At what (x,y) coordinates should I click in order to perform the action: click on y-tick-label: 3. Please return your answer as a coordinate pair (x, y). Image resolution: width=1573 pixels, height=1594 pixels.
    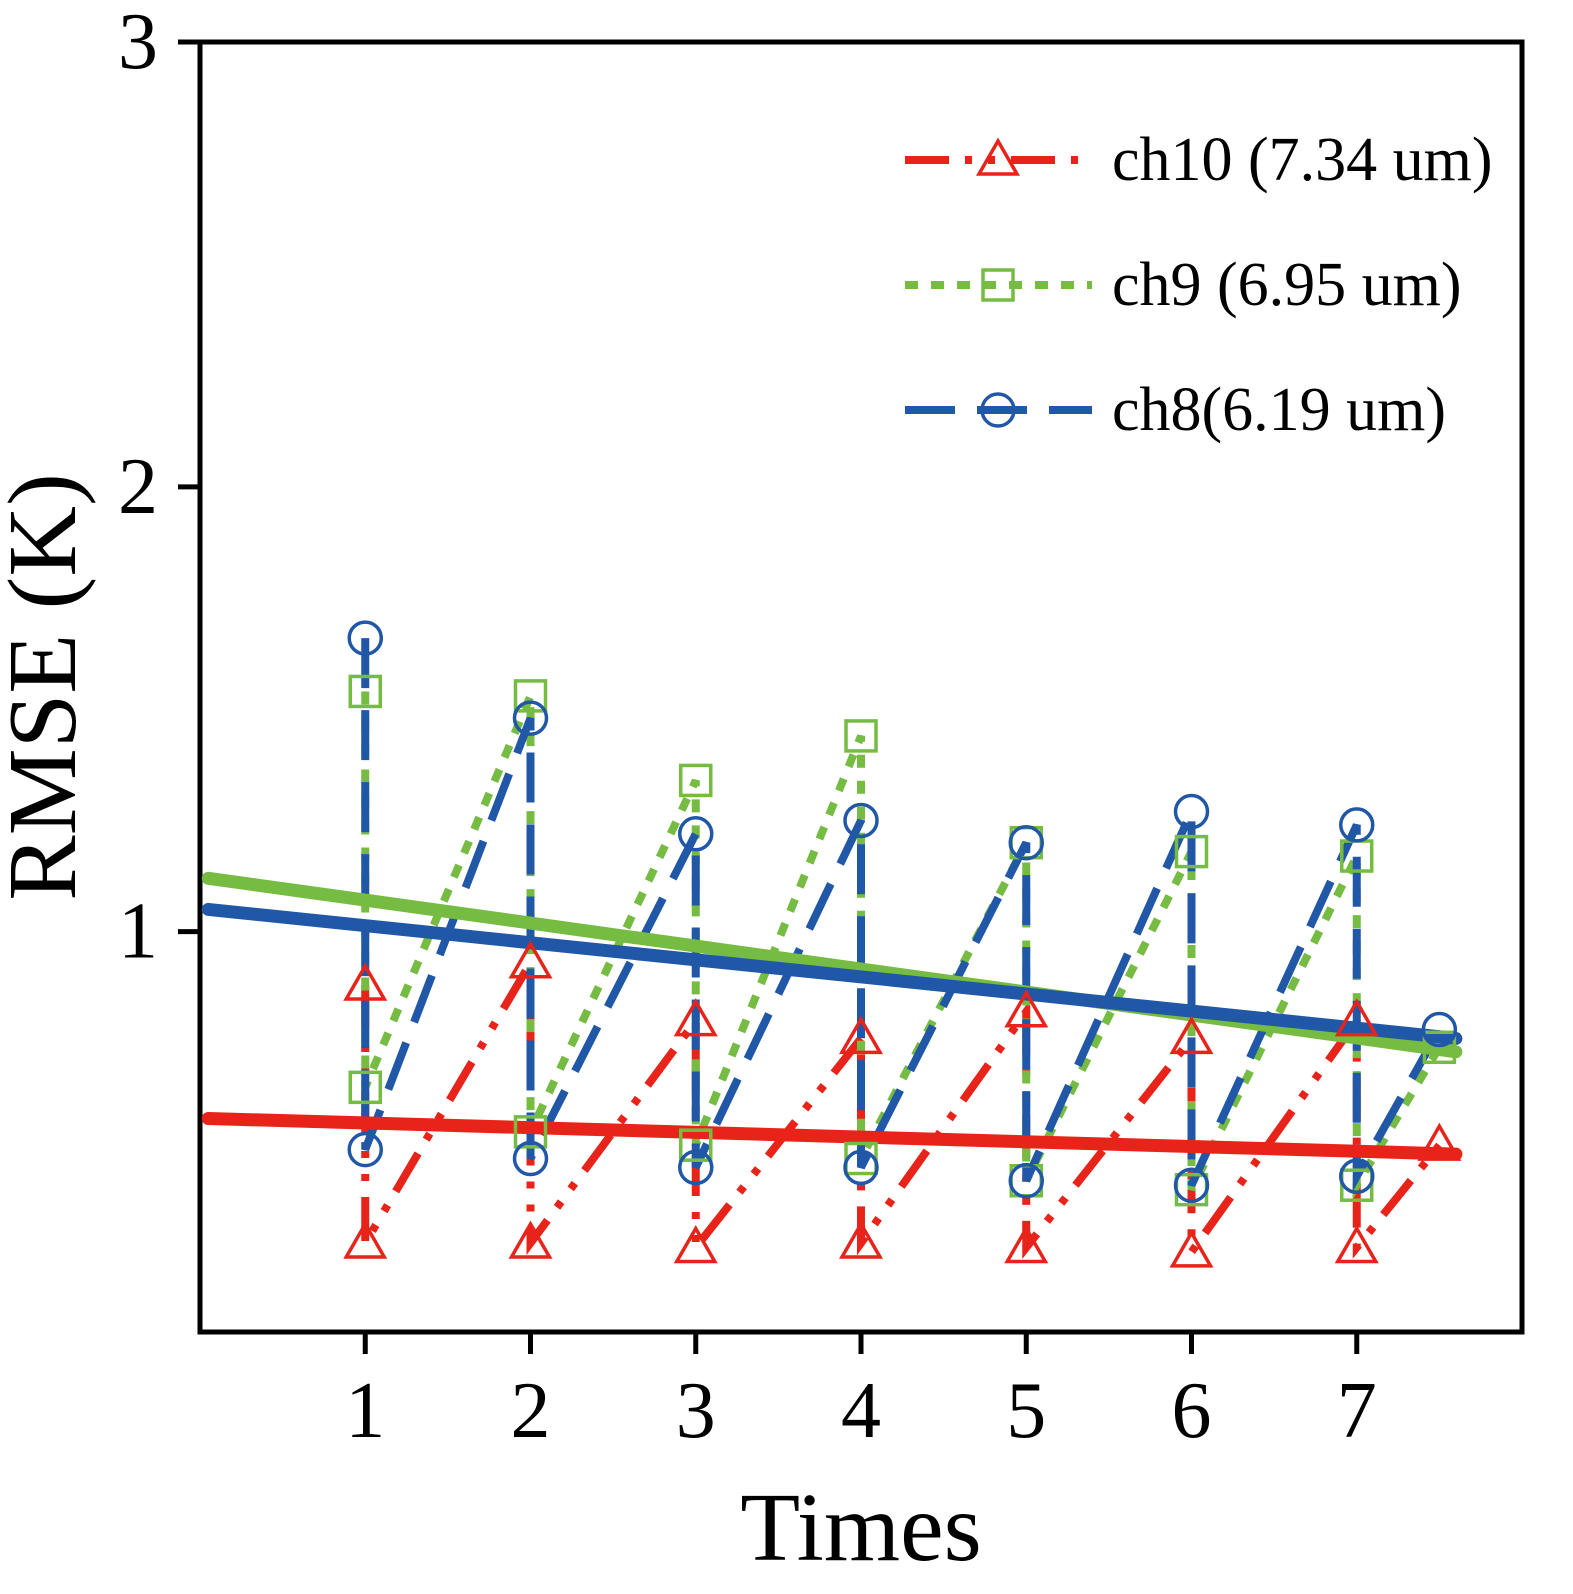
    Looking at the image, I should click on (138, 43).